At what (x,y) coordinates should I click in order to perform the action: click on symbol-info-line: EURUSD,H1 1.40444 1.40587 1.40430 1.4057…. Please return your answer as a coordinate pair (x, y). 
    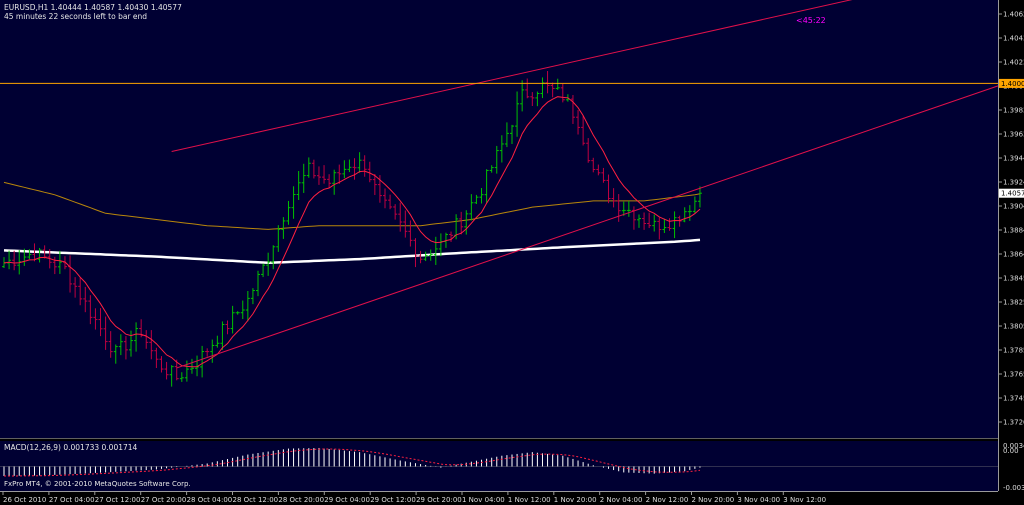
    Looking at the image, I should click on (93, 7).